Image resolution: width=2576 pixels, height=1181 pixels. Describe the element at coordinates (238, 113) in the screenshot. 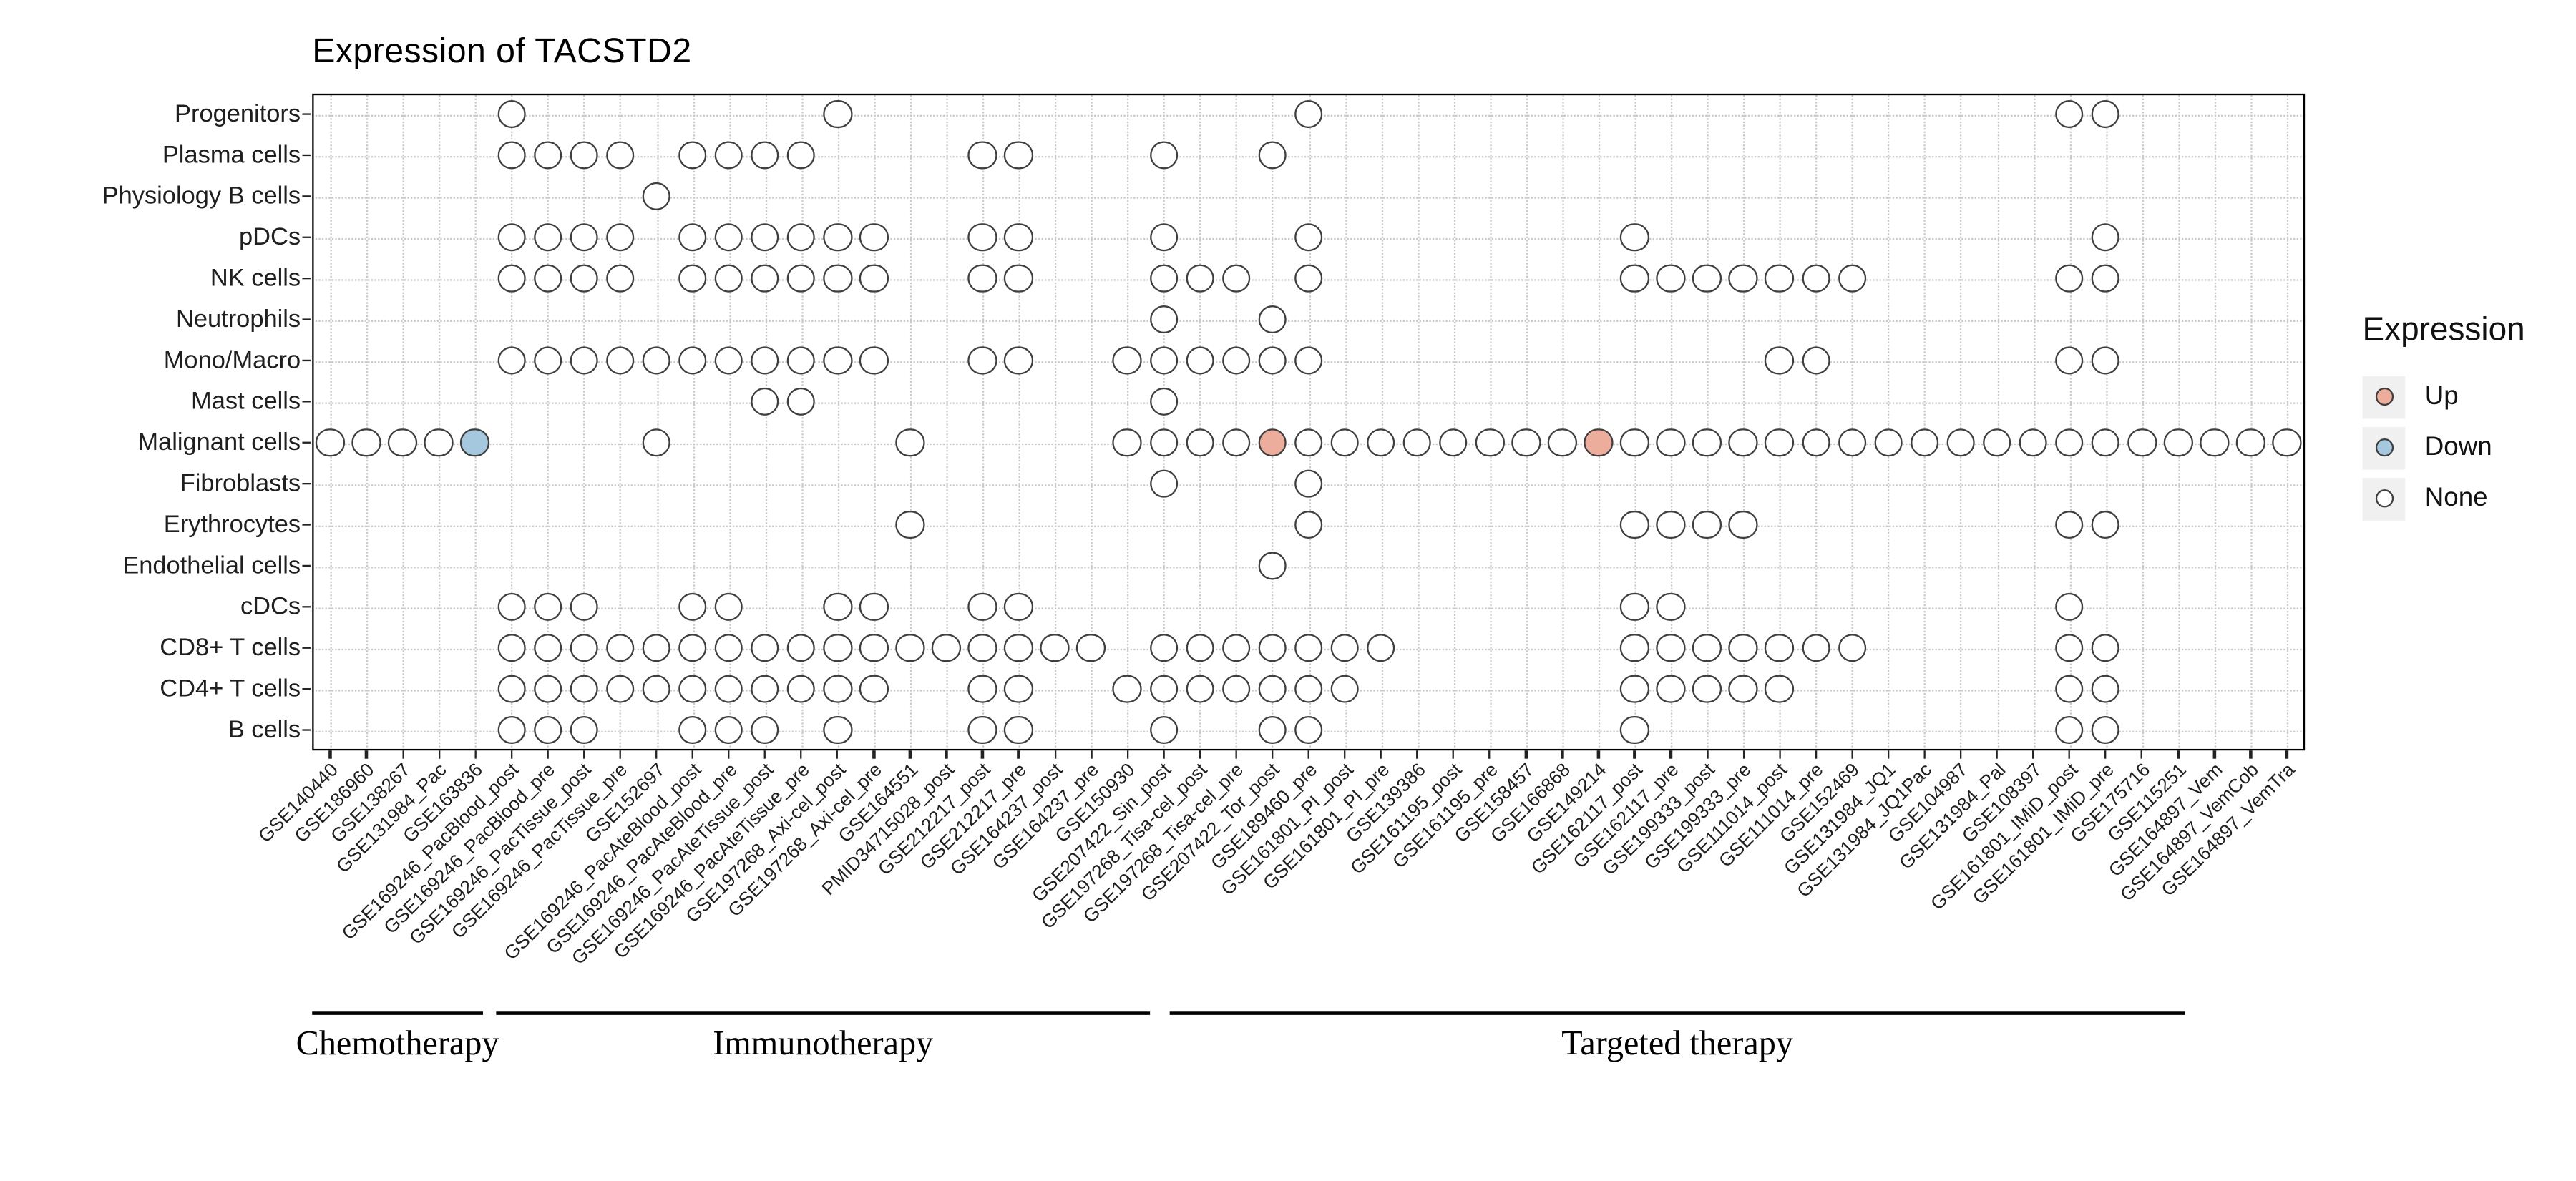

I see `y-axis-label: Progenitors` at that location.